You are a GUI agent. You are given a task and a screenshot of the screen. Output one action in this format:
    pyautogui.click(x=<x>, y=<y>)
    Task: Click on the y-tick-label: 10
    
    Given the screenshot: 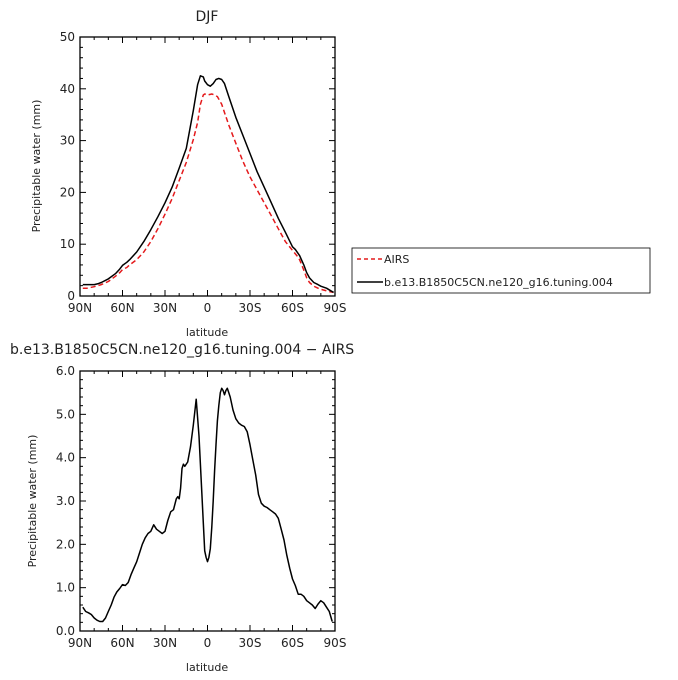 What is the action you would take?
    pyautogui.click(x=67, y=244)
    